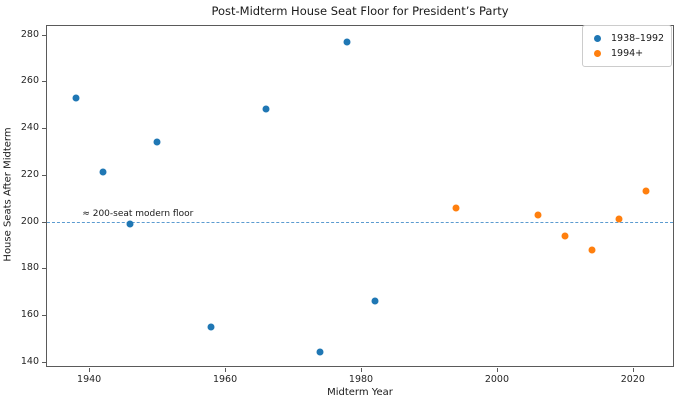  What do you see at coordinates (361, 379) in the screenshot?
I see `x-tick-label: 1980` at bounding box center [361, 379].